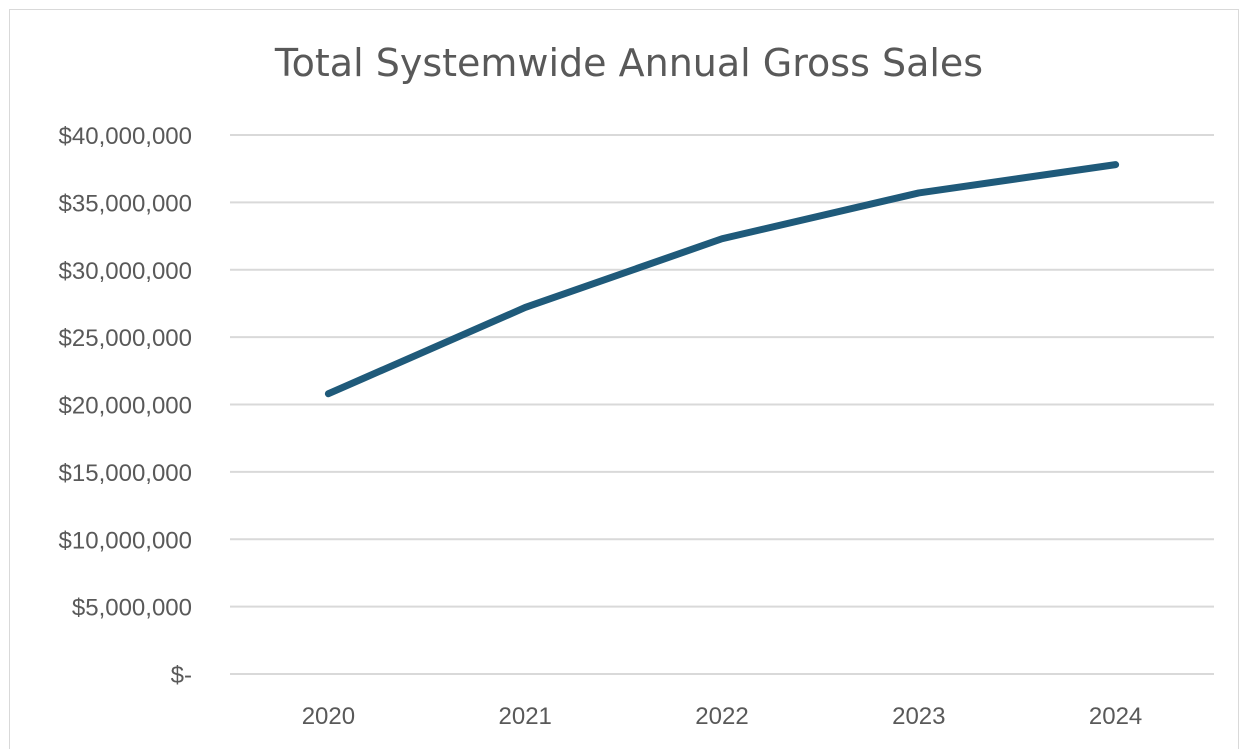  What do you see at coordinates (525, 716) in the screenshot?
I see `x-tick-label: 2021` at bounding box center [525, 716].